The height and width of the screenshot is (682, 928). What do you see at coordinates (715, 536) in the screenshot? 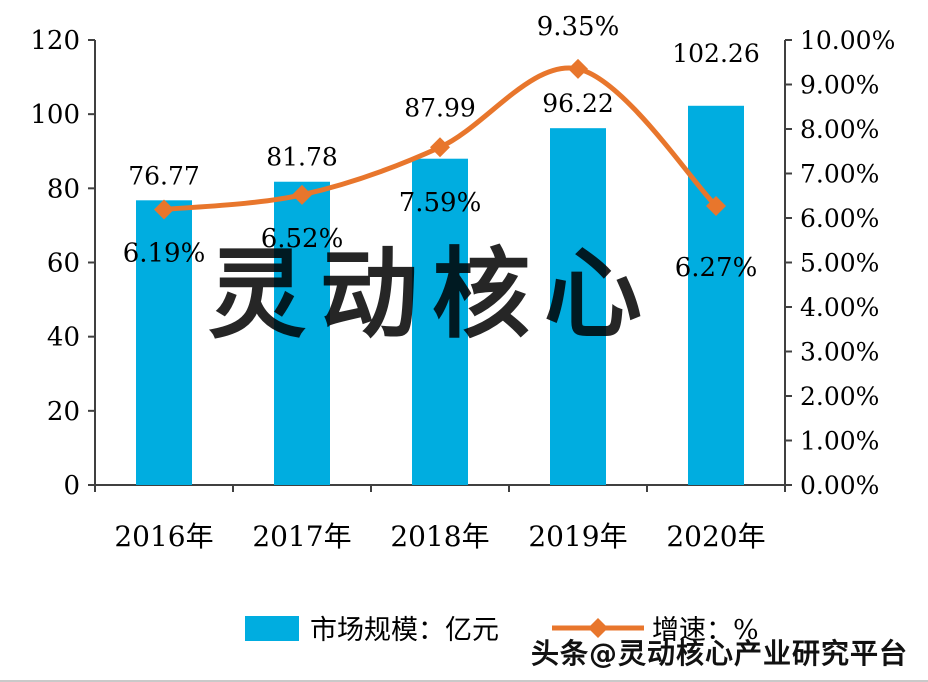
I see `x-axis-label: 2020年` at bounding box center [715, 536].